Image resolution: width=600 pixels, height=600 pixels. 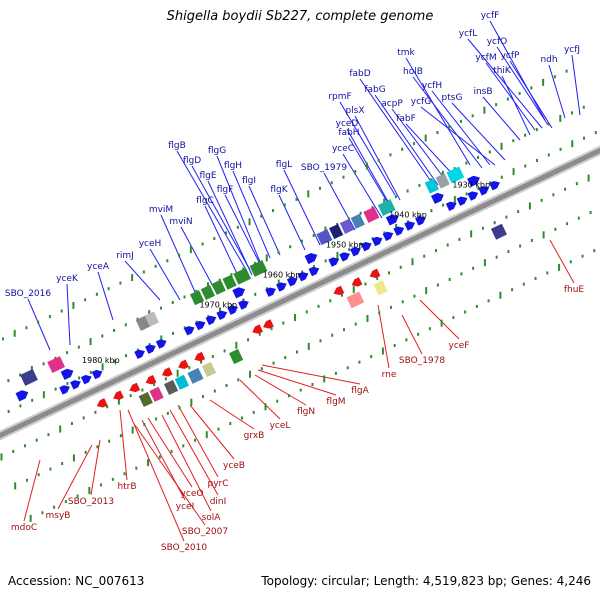 I want to click on kbp-label: 1980 kbp, so click(x=101, y=360).